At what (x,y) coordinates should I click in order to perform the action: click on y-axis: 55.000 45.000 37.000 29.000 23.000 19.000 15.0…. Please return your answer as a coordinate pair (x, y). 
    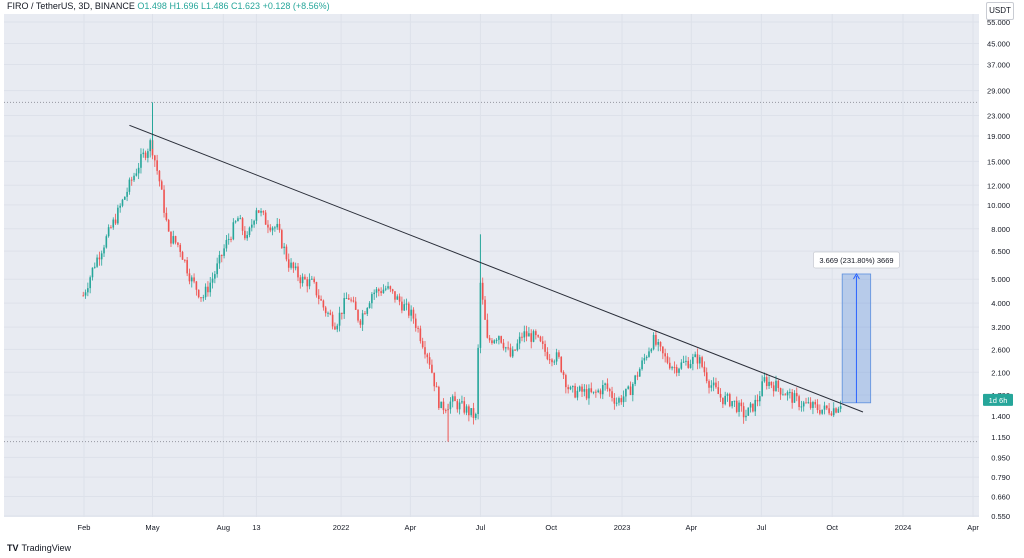
    Looking at the image, I should click on (1001, 279).